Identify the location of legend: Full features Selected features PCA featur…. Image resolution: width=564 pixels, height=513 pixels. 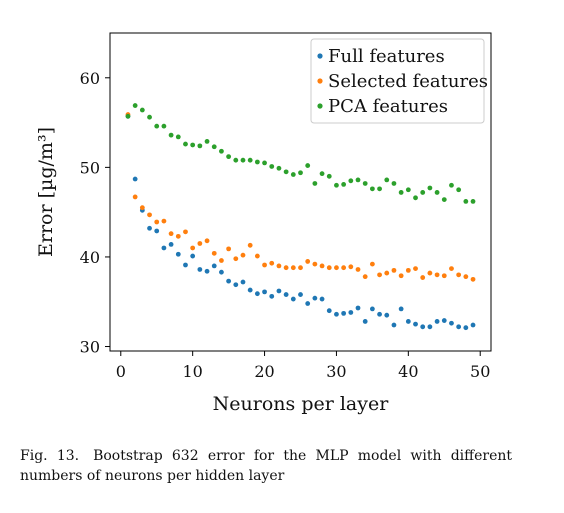
(399, 81).